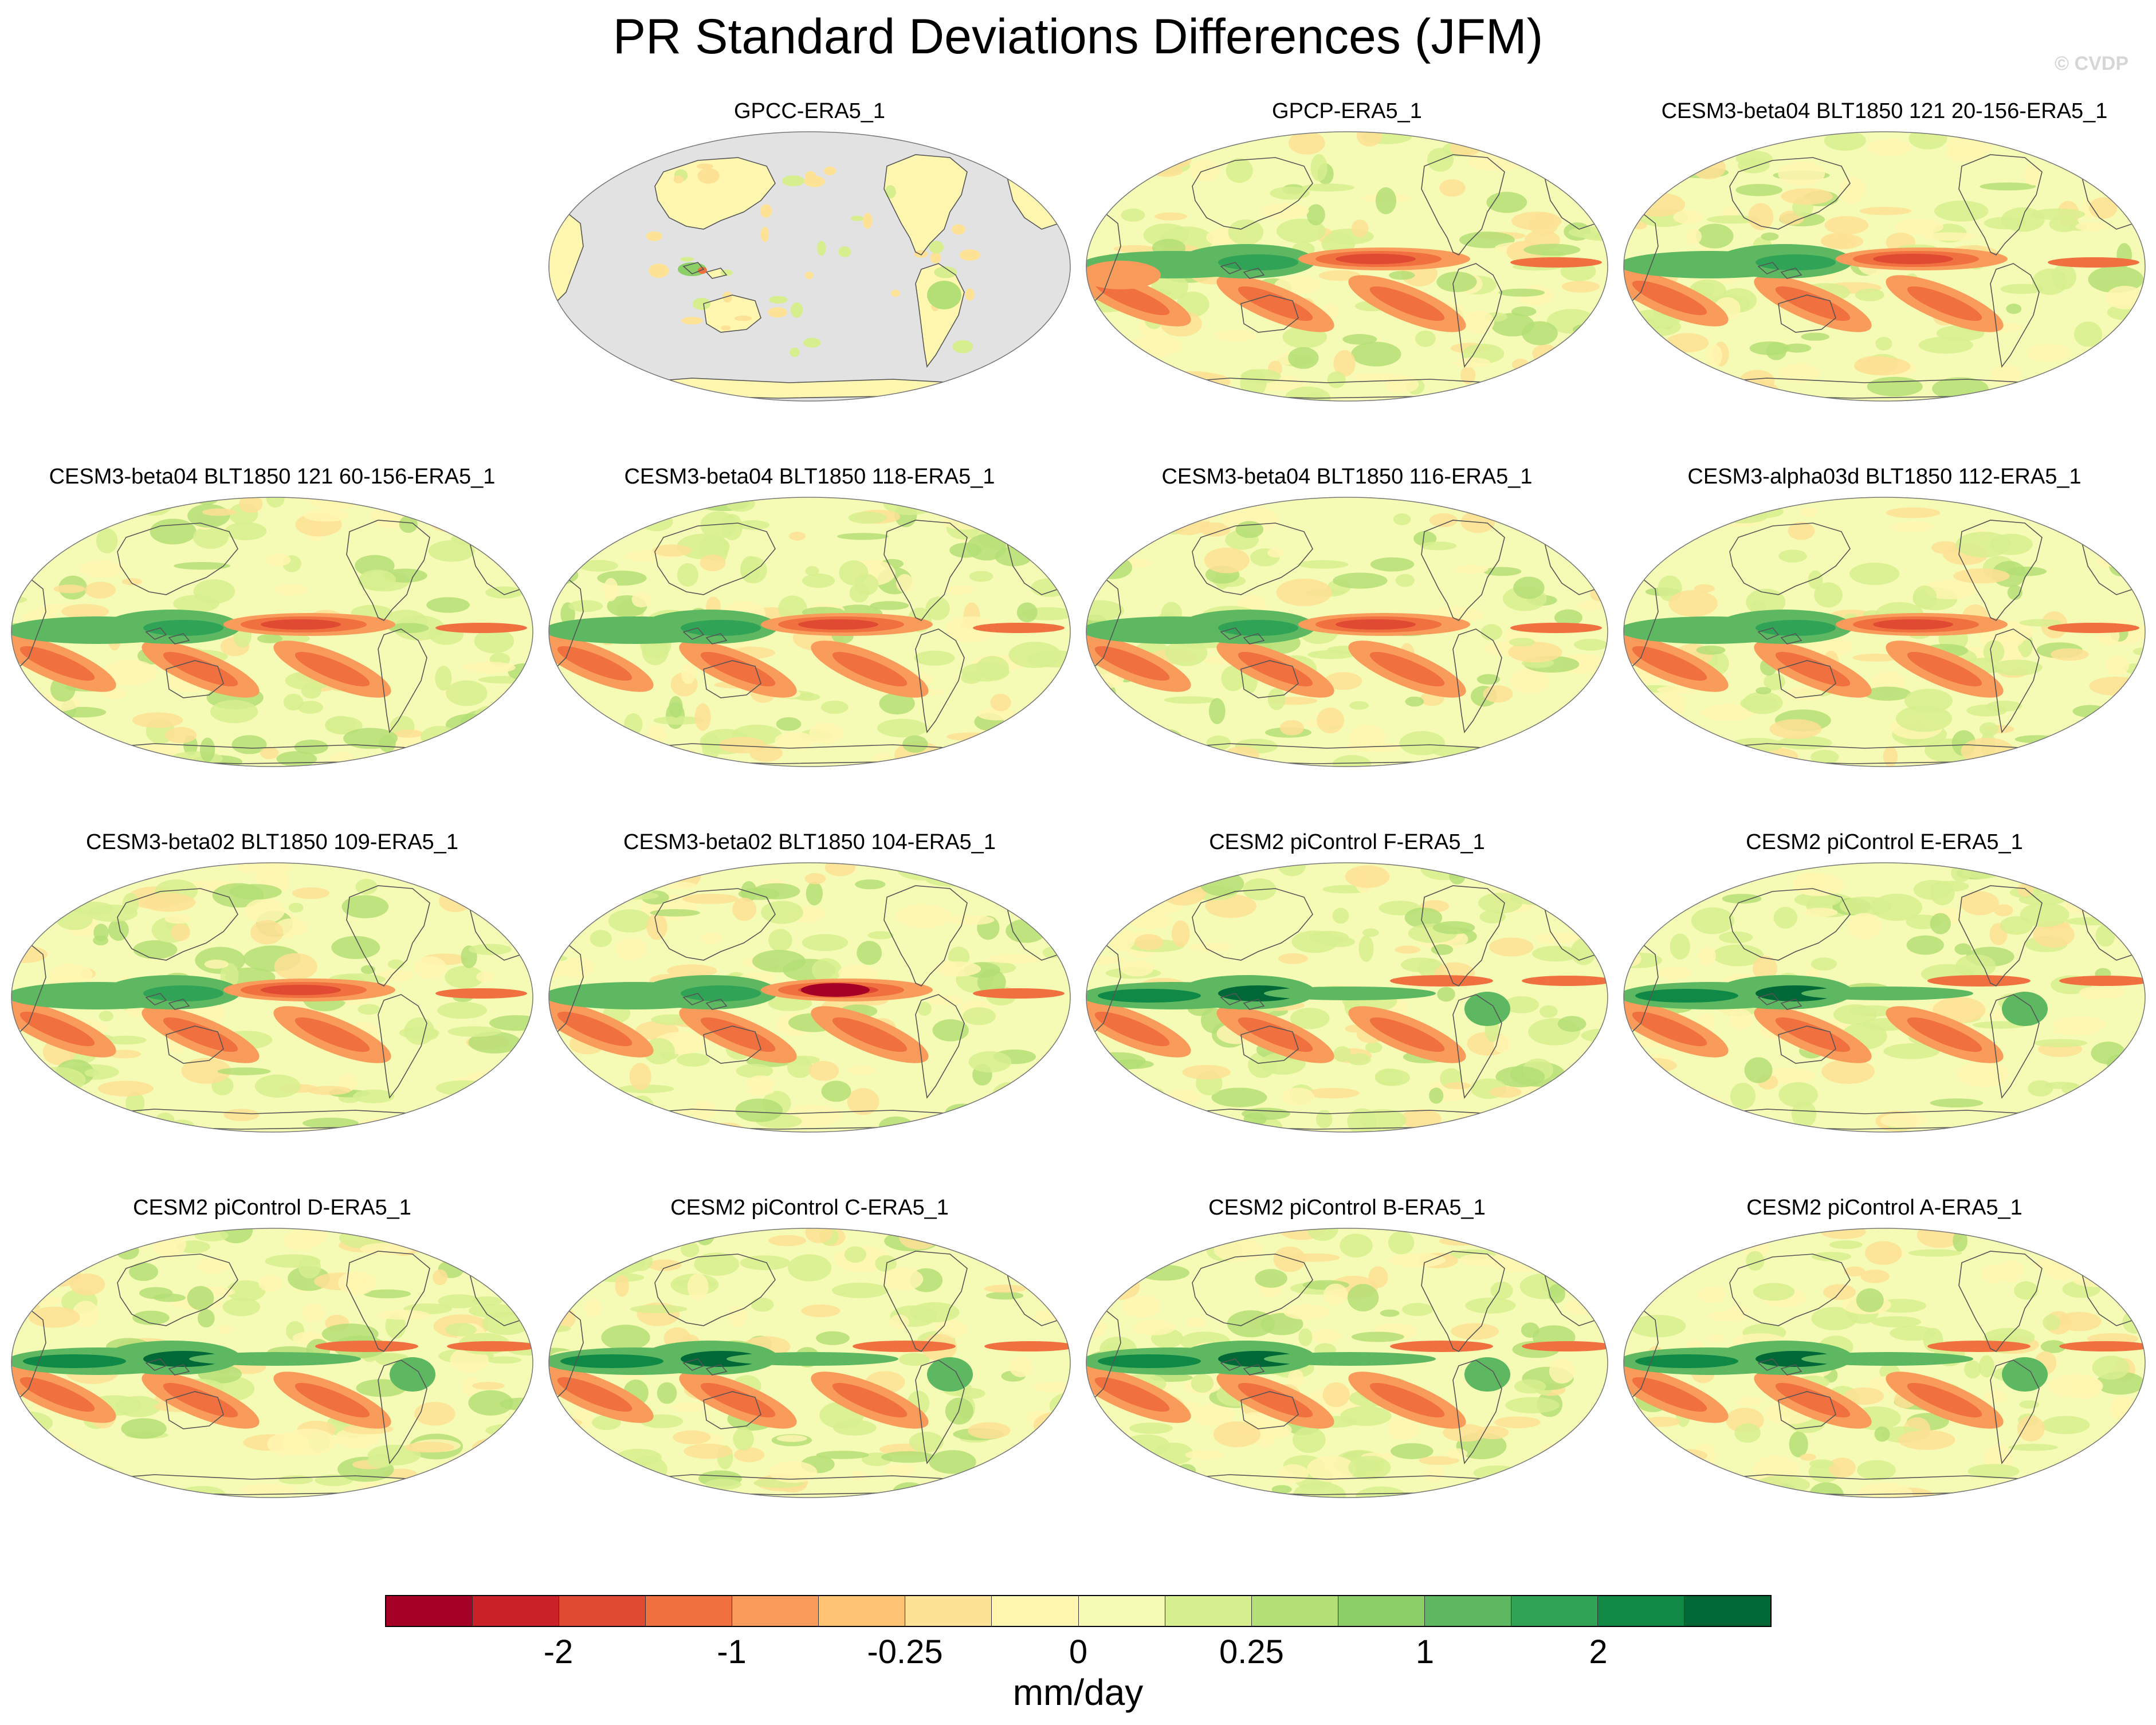  I want to click on panel-title: CESM2 piControl D-ERA5_1, so click(272, 1208).